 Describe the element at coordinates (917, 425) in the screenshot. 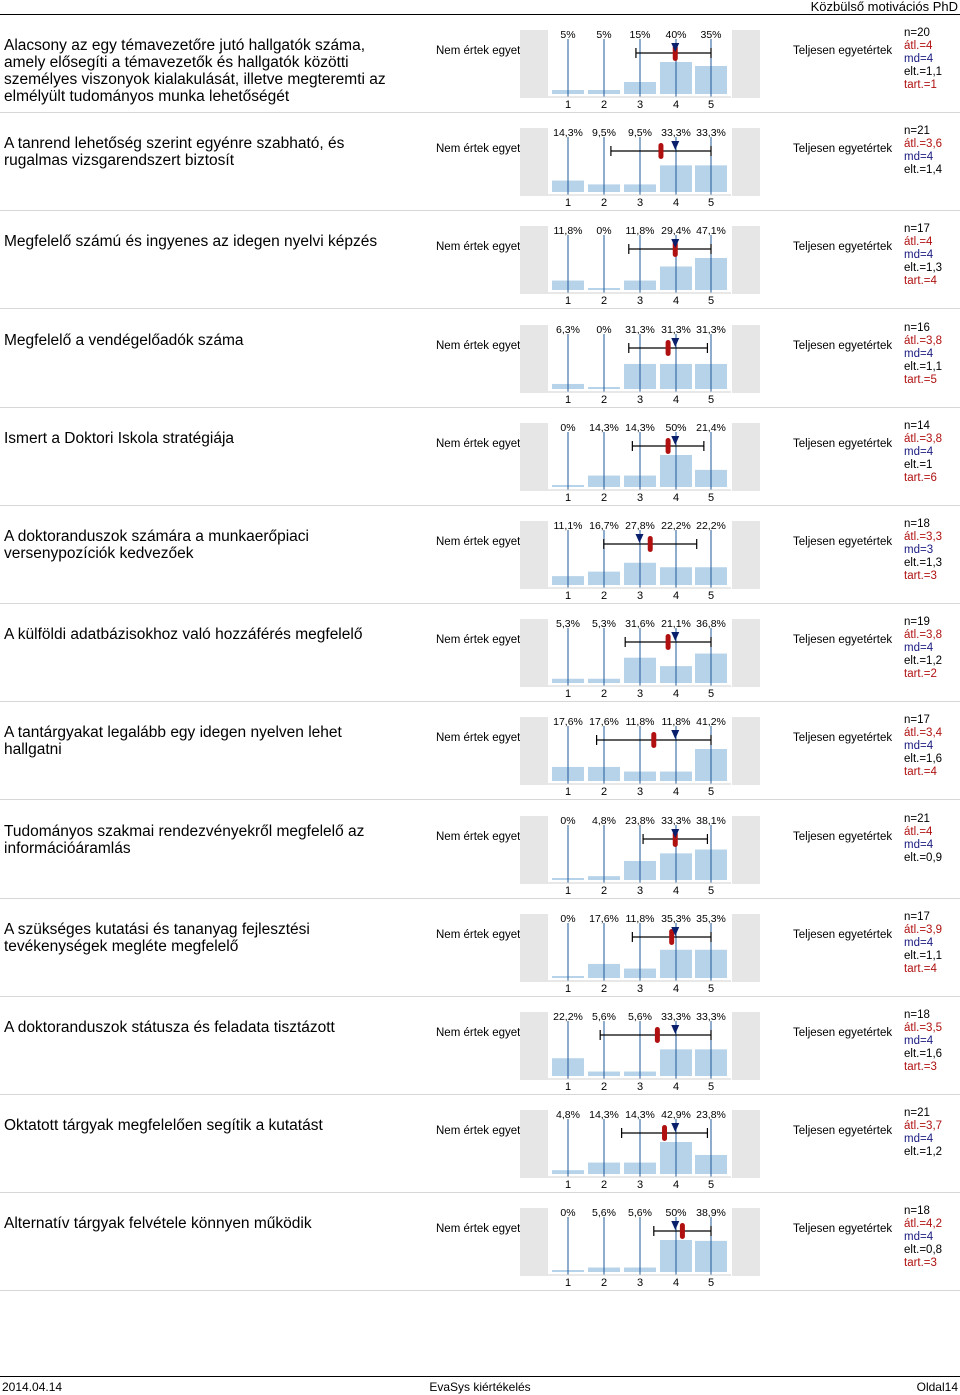

I see `stat-n: n=14` at that location.